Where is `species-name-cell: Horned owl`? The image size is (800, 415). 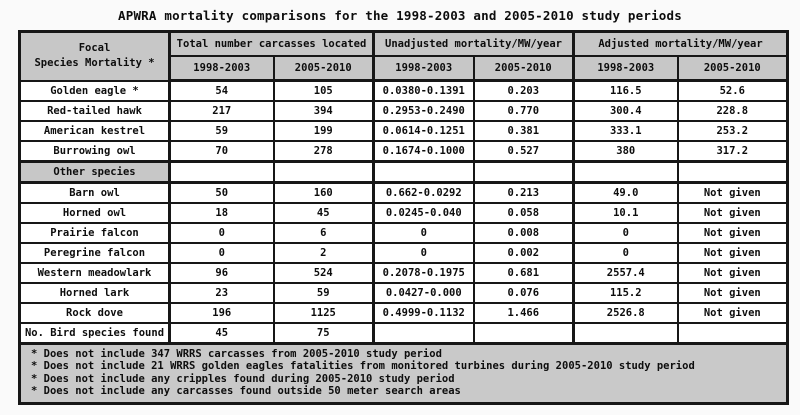 species-name-cell: Horned owl is located at coordinates (94, 213).